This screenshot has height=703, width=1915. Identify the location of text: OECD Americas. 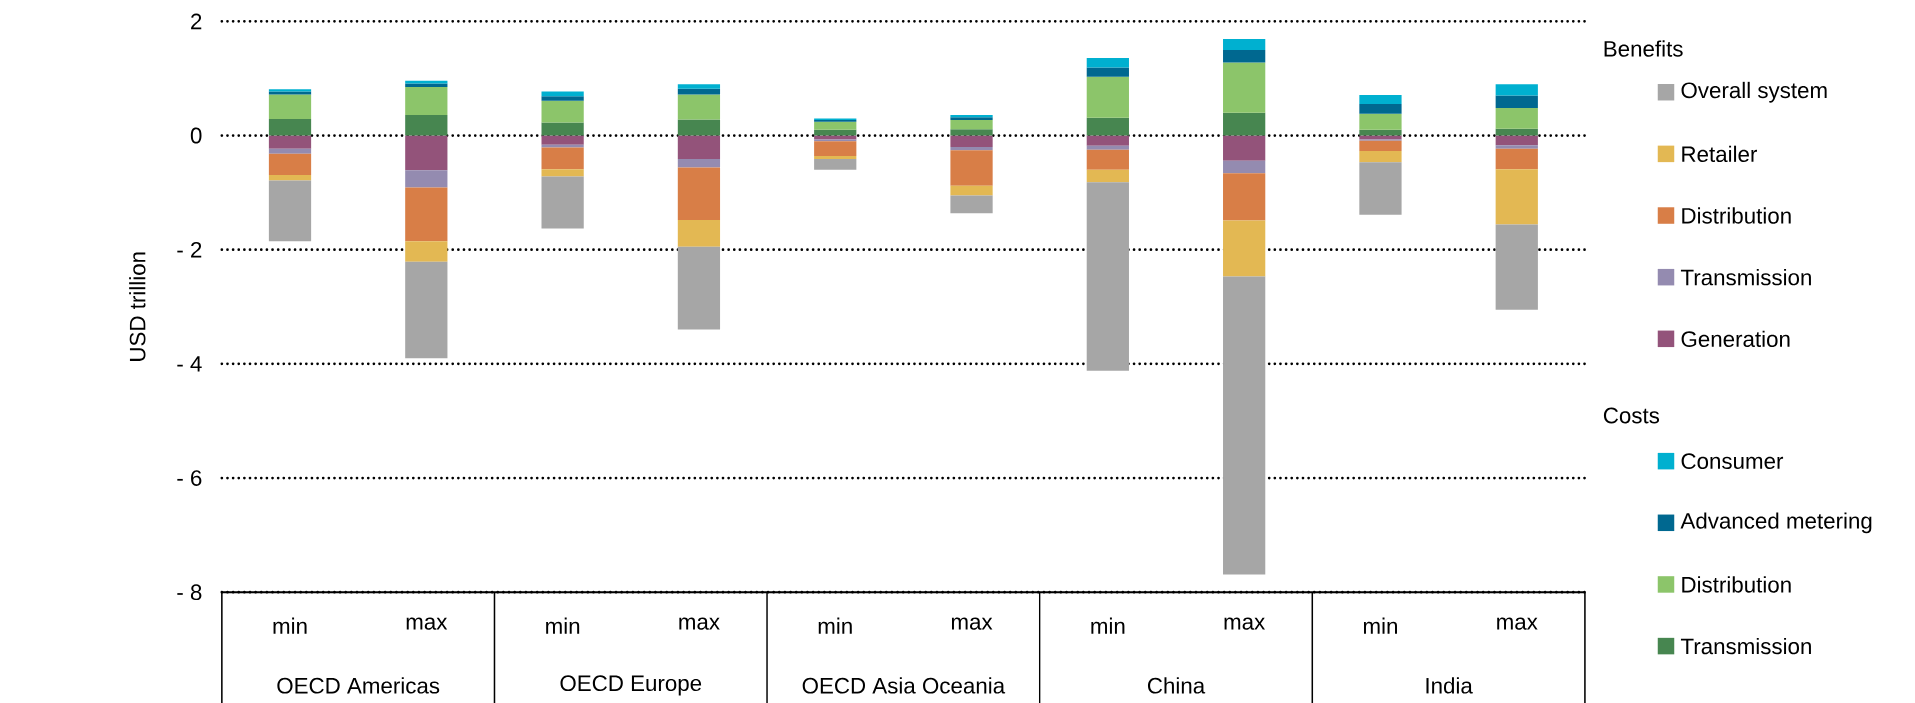
(358, 685).